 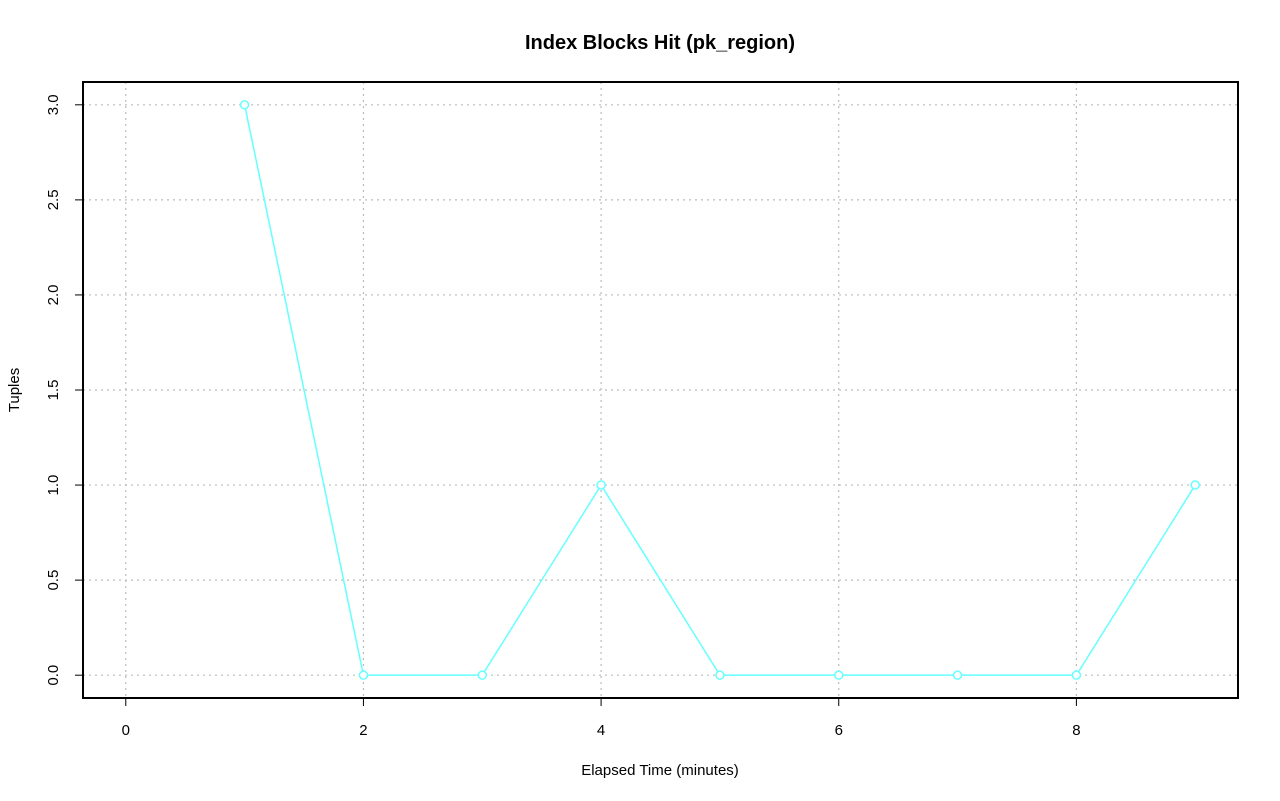 What do you see at coordinates (660, 770) in the screenshot?
I see `x-axis-label: Elapsed Time (minutes)` at bounding box center [660, 770].